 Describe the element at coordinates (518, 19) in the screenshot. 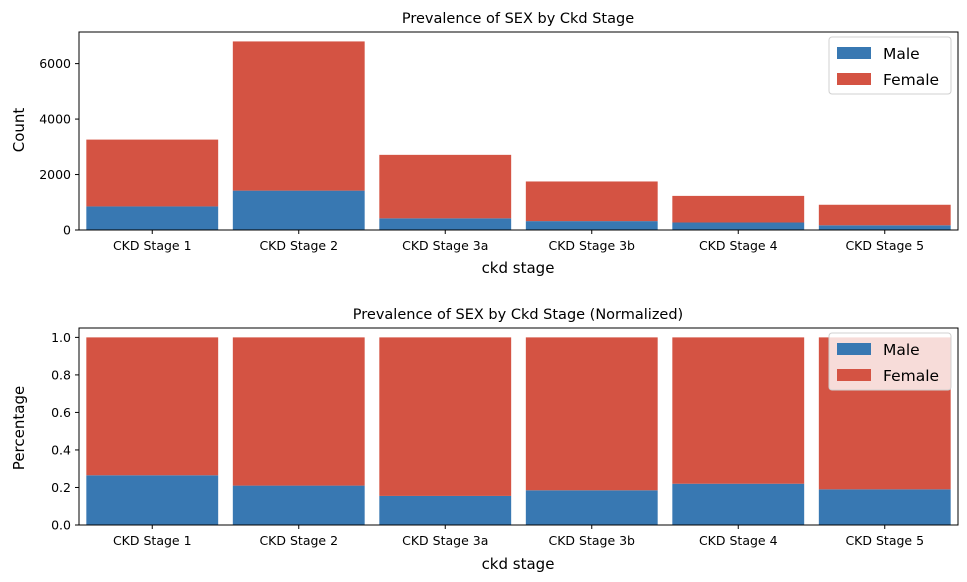

I see `chart-title: Prevalence of SEX by Ckd Stage` at that location.